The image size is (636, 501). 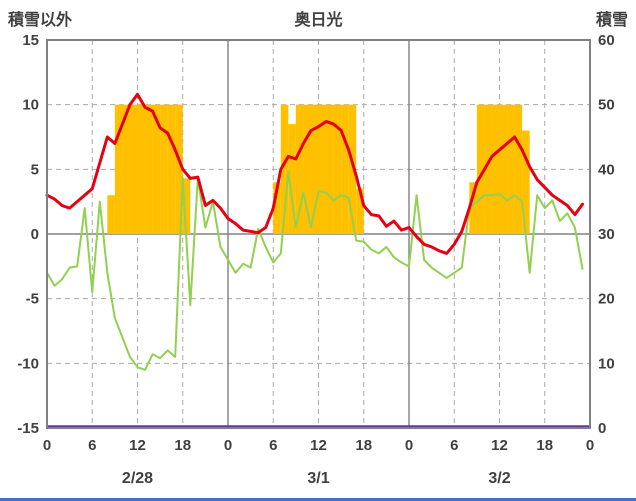 I want to click on left-tick-label: 15, so click(x=30, y=40).